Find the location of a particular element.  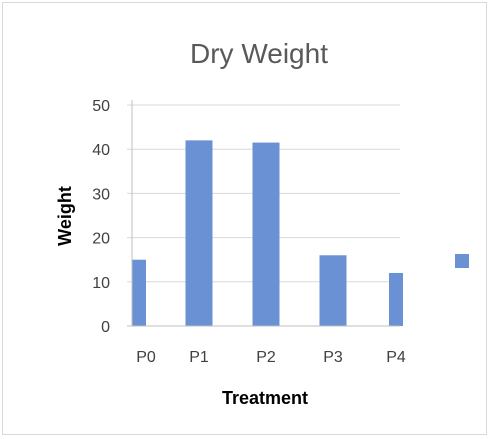

y-tick-label: 10 is located at coordinates (101, 283).